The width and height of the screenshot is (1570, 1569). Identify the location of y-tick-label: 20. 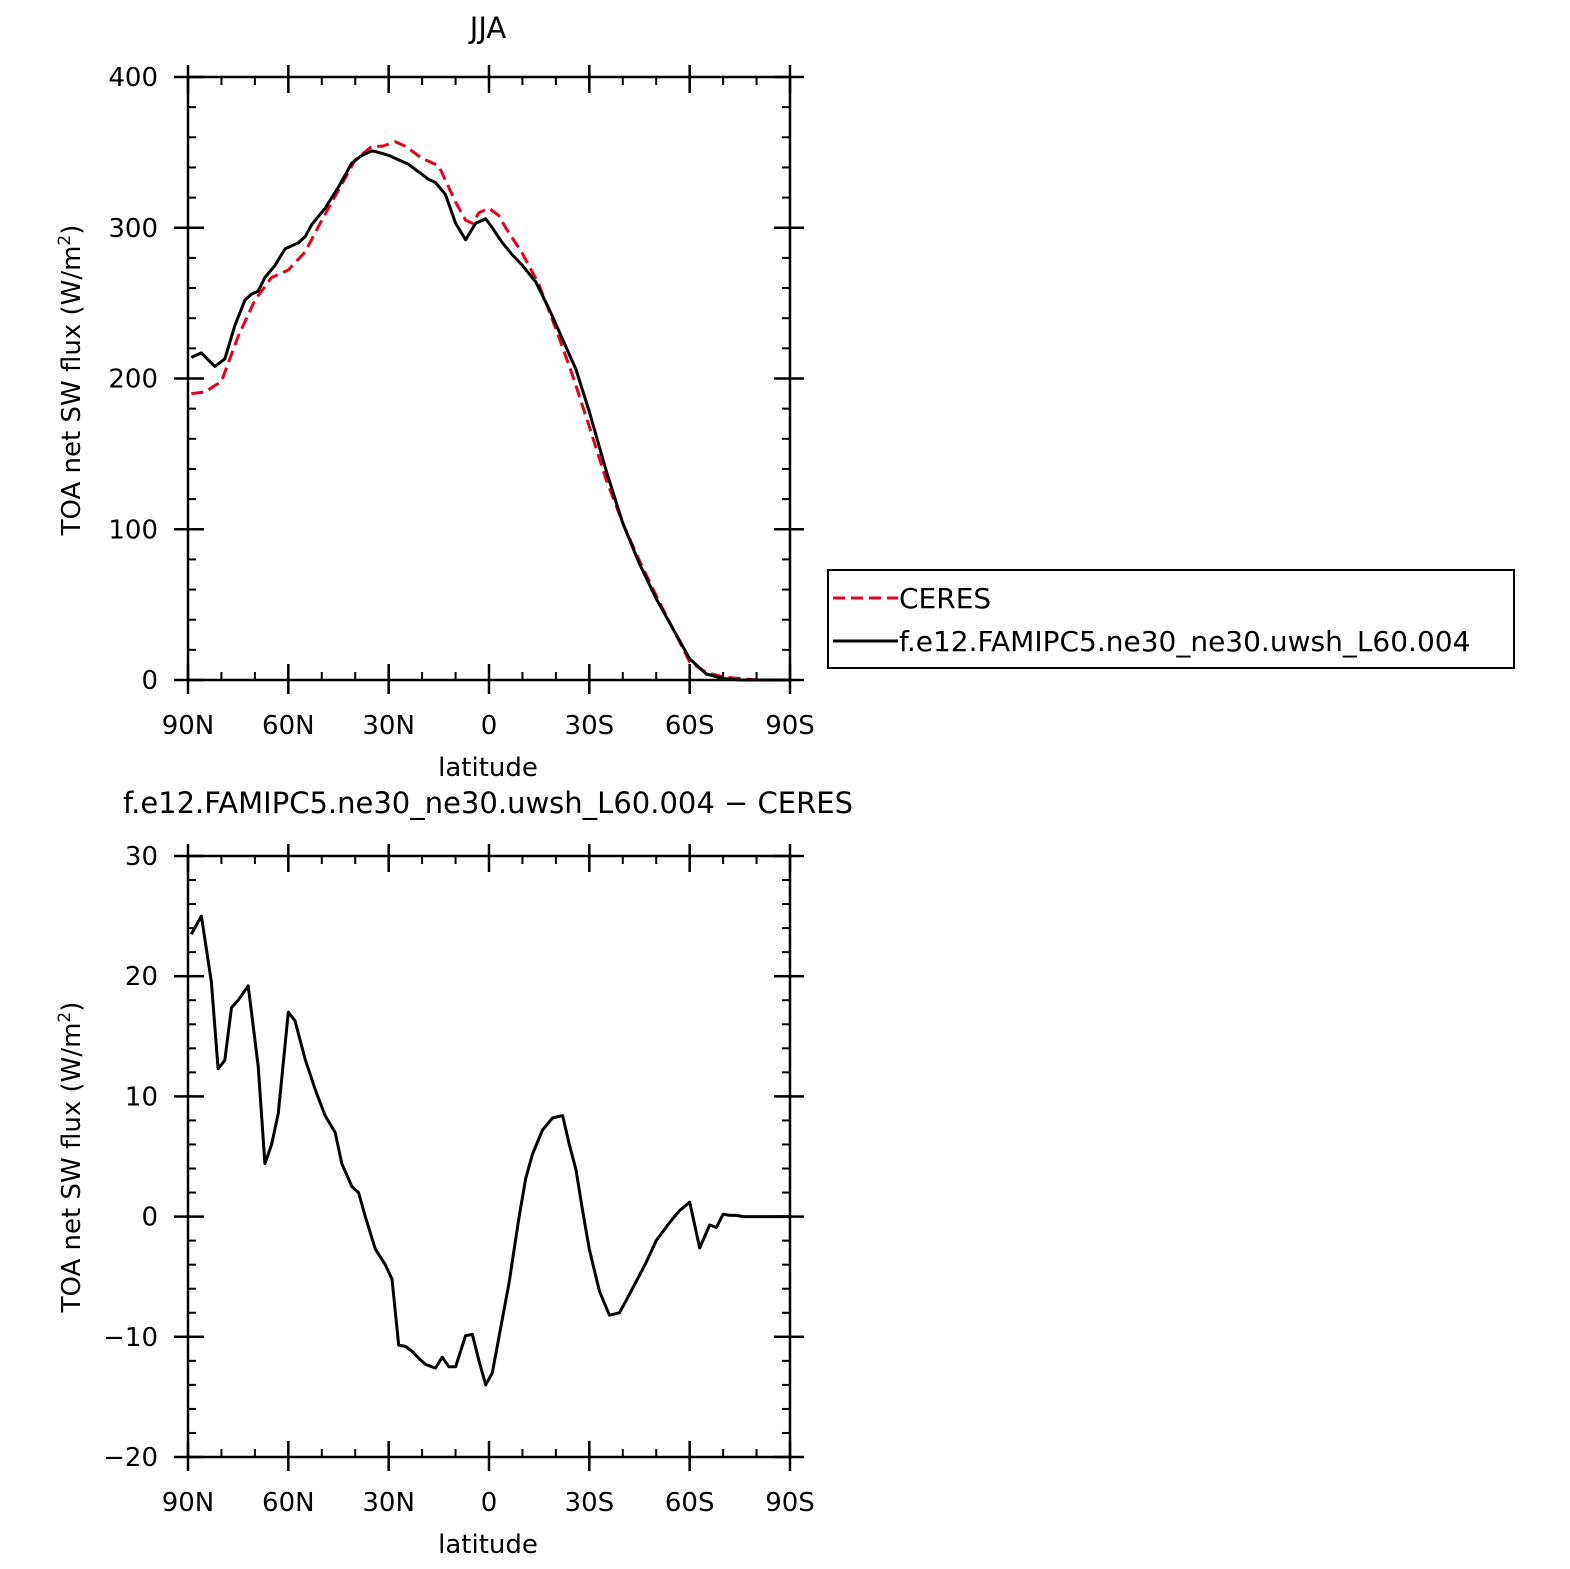
(141, 977).